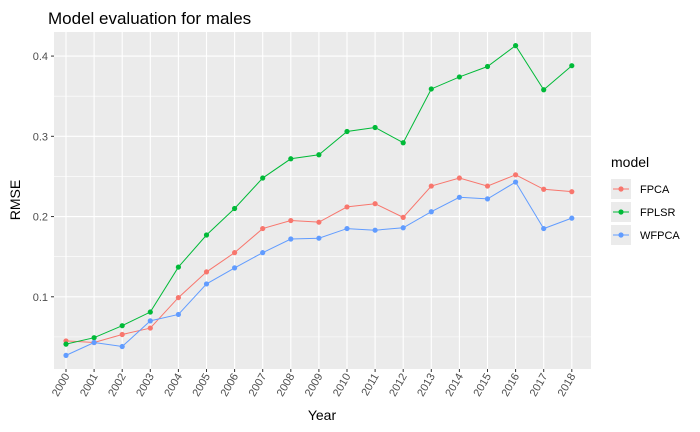  Describe the element at coordinates (40, 298) in the screenshot. I see `y-tick-label: 0.1` at that location.